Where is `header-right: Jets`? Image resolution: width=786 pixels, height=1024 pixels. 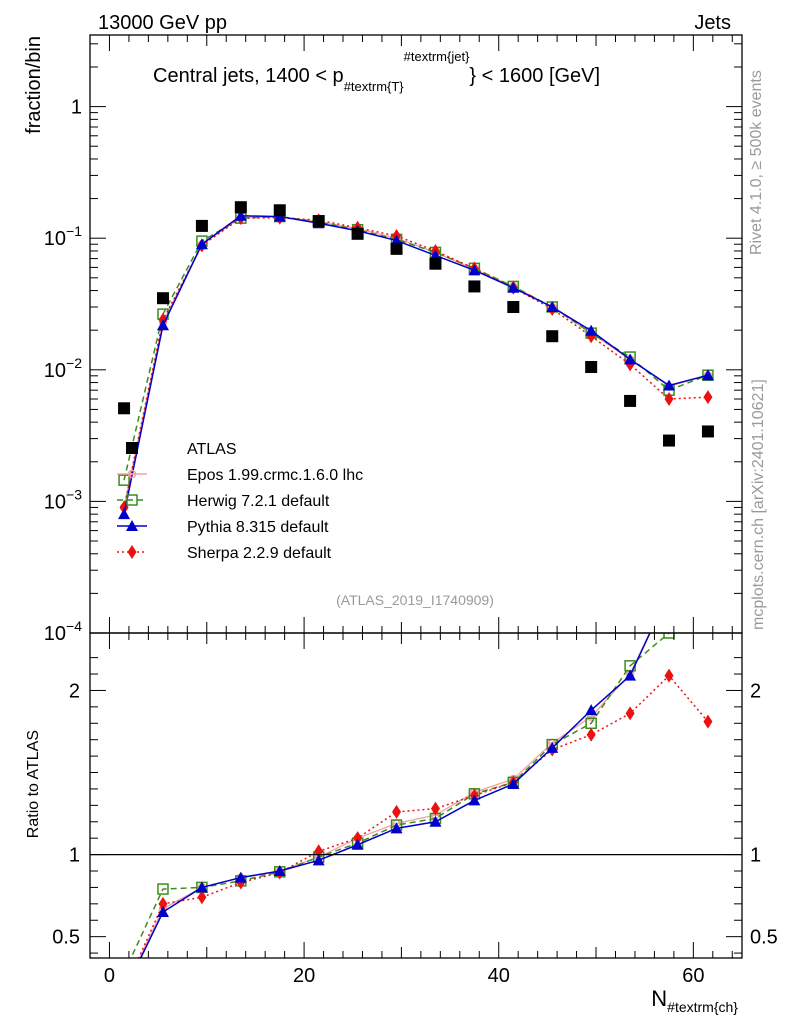 header-right: Jets is located at coordinates (712, 23).